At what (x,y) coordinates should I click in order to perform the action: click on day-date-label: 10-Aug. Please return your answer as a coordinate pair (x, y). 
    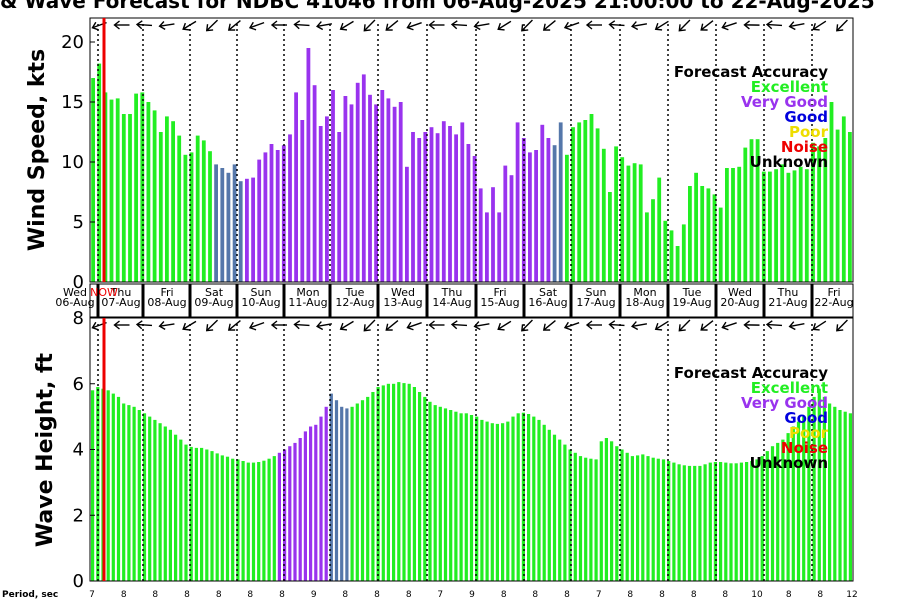
    Looking at the image, I should click on (260, 302).